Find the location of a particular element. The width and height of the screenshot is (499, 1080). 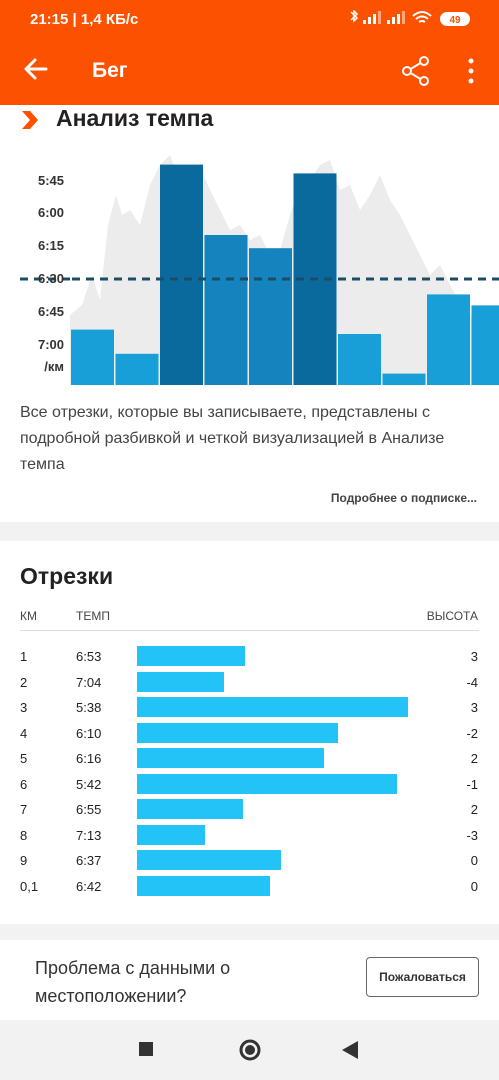

signal-wifi-icon is located at coordinates (391, 16).